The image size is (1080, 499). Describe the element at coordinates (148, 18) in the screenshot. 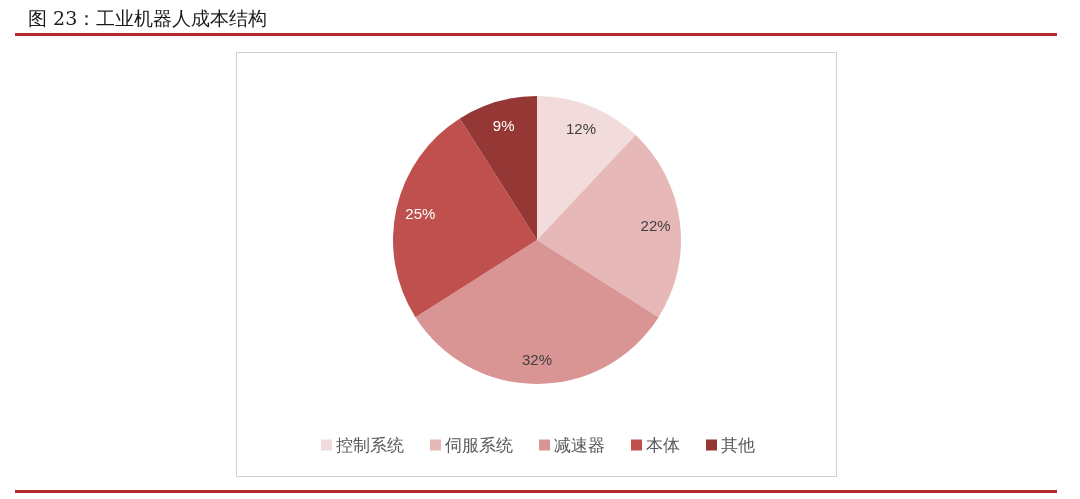

I see `title: 图 23：工业机器人成本结构` at that location.